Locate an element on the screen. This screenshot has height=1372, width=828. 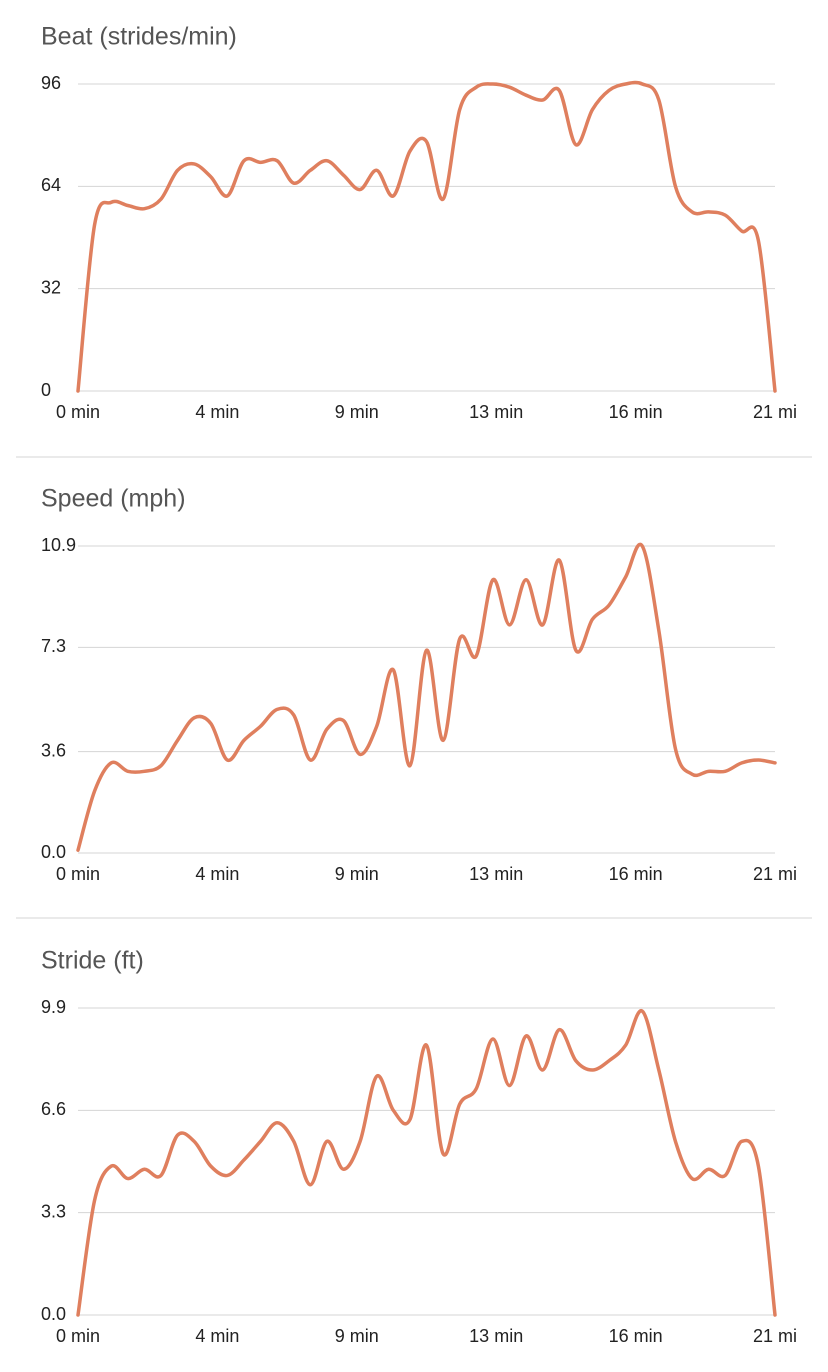
y-tick-label: 7.3 is located at coordinates (53, 646).